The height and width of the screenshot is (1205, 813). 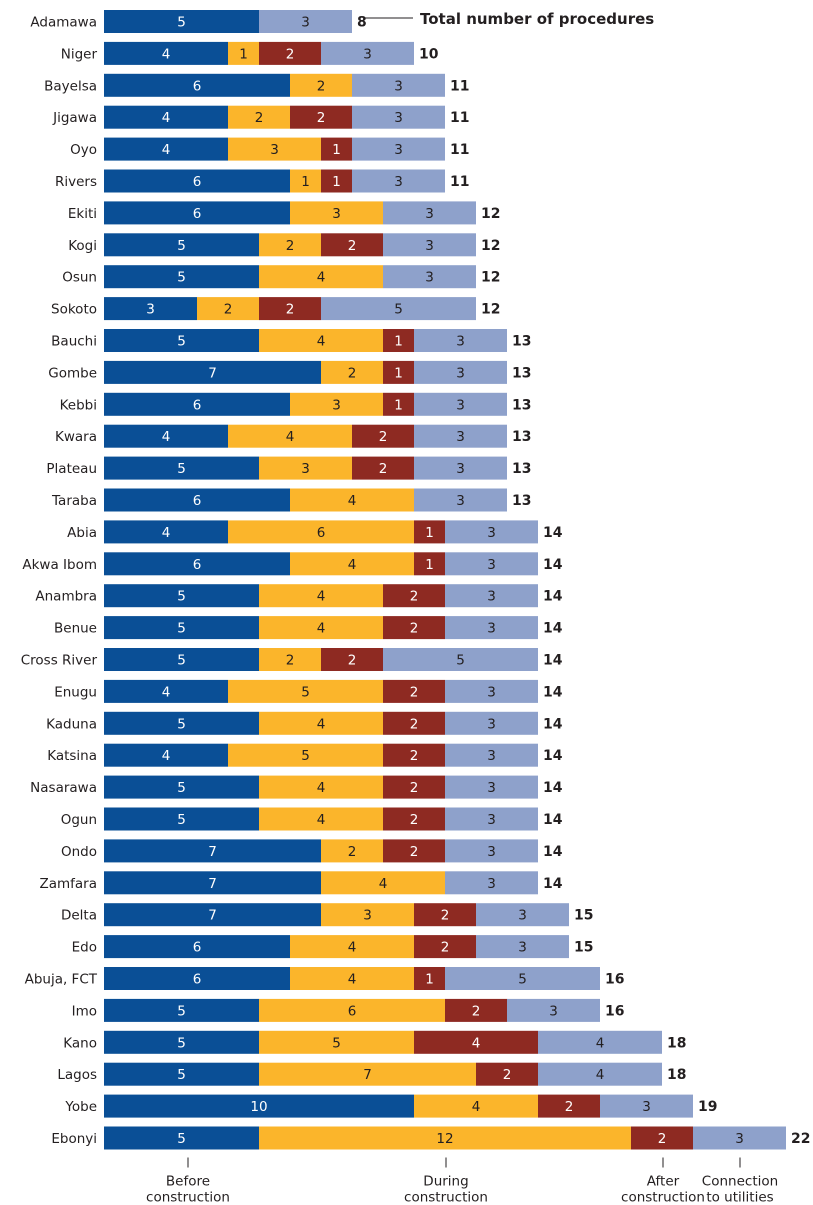 I want to click on segment-value-label: 1, so click(x=398, y=342).